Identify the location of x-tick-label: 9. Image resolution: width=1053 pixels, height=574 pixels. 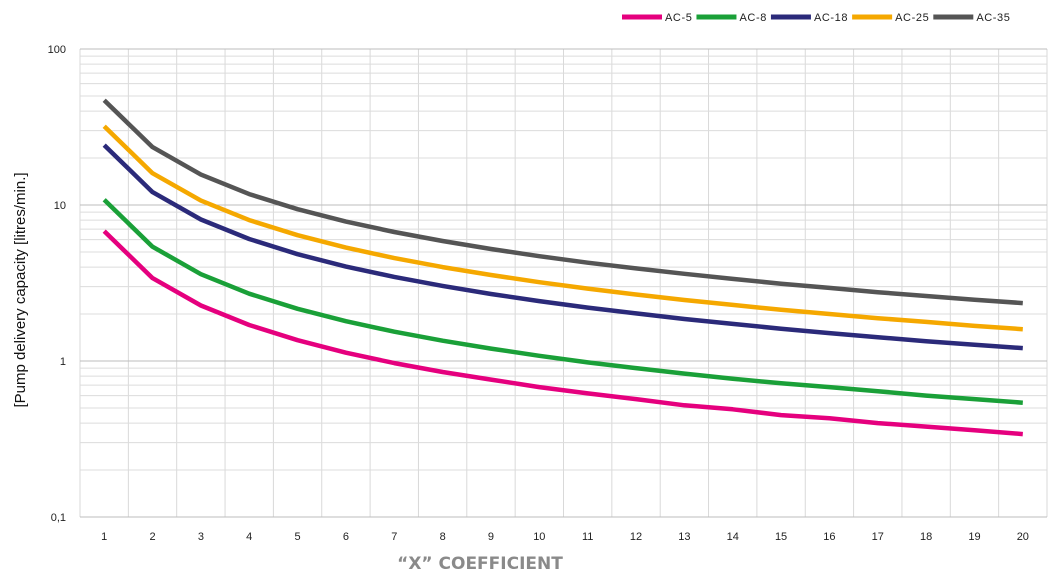
(491, 537).